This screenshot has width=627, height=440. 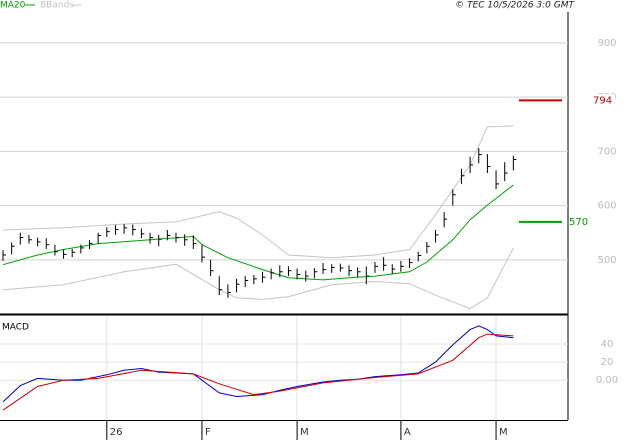 I want to click on x-tick-label: A, so click(x=407, y=432).